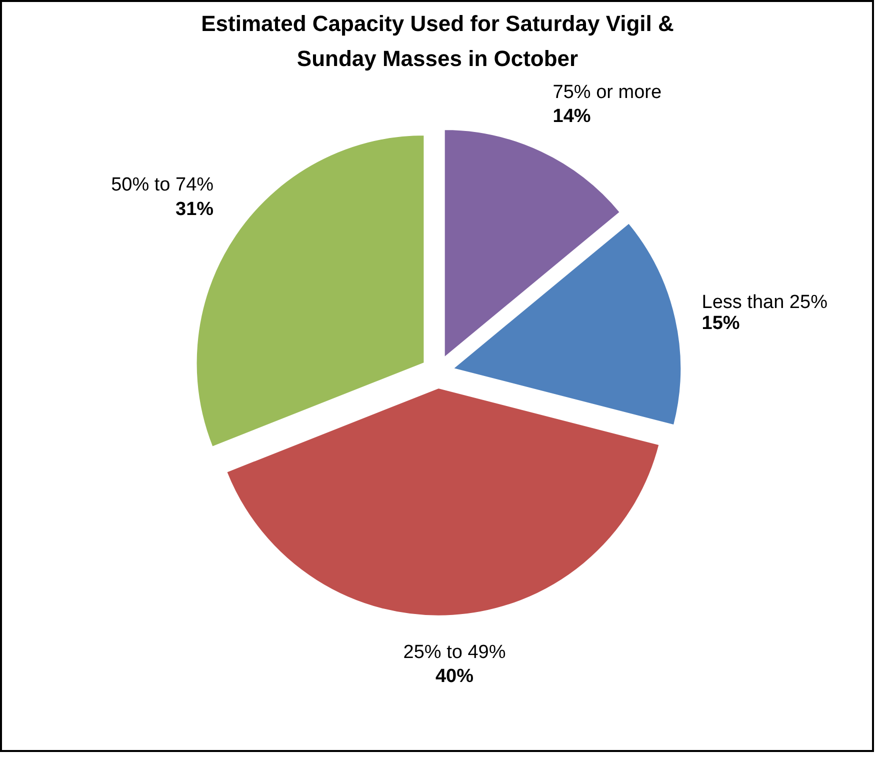  I want to click on data-label: 14%, so click(571, 117).